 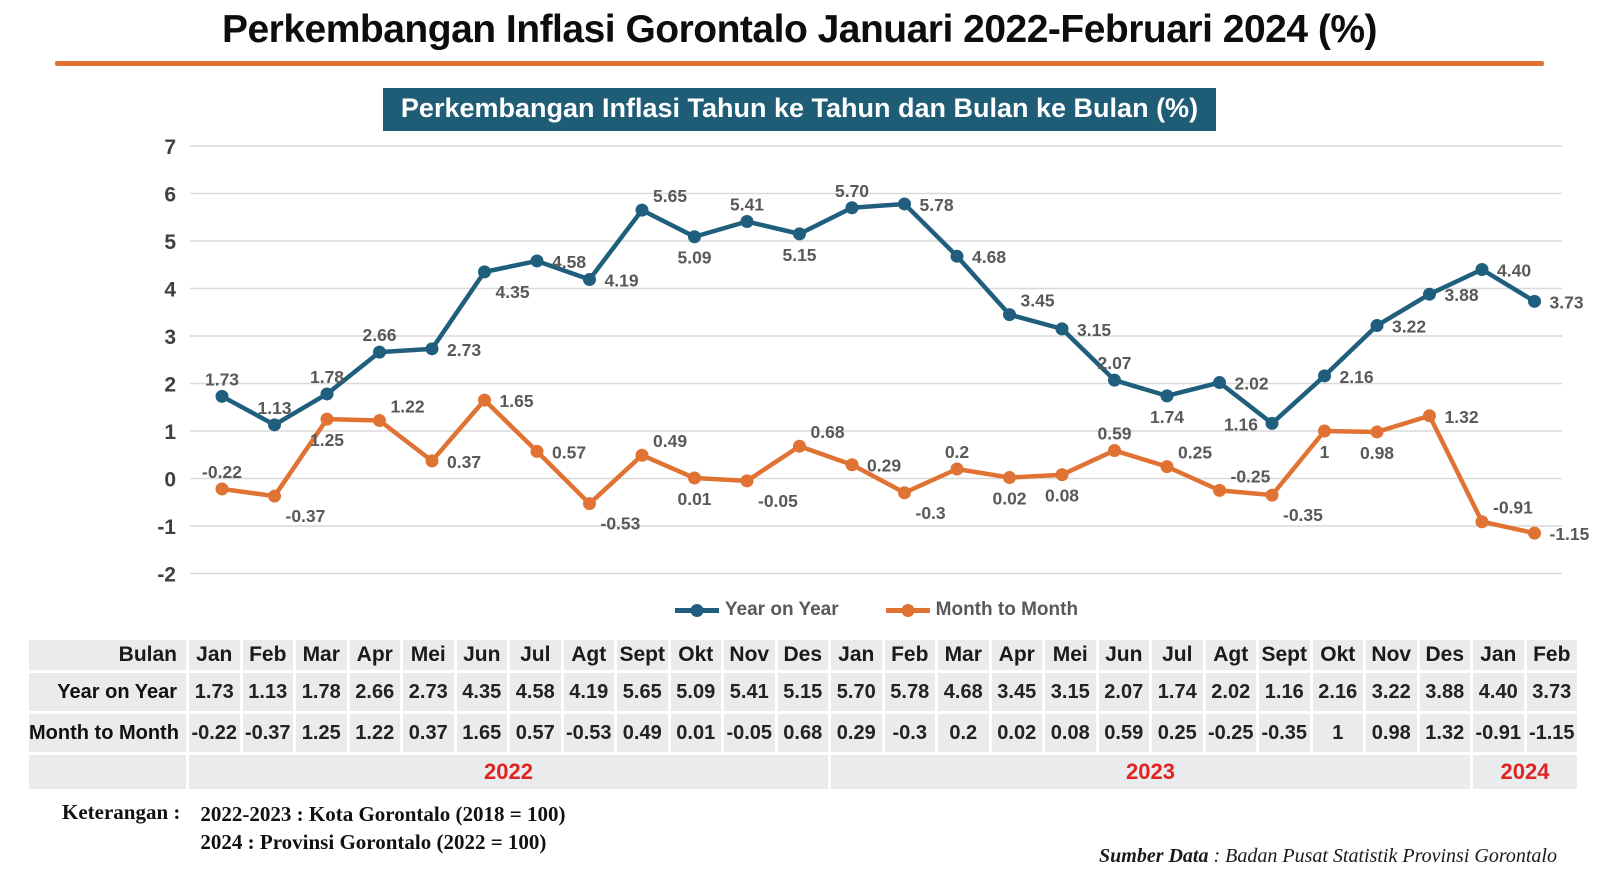 I want to click on month-header-0: Jan, so click(x=214, y=655).